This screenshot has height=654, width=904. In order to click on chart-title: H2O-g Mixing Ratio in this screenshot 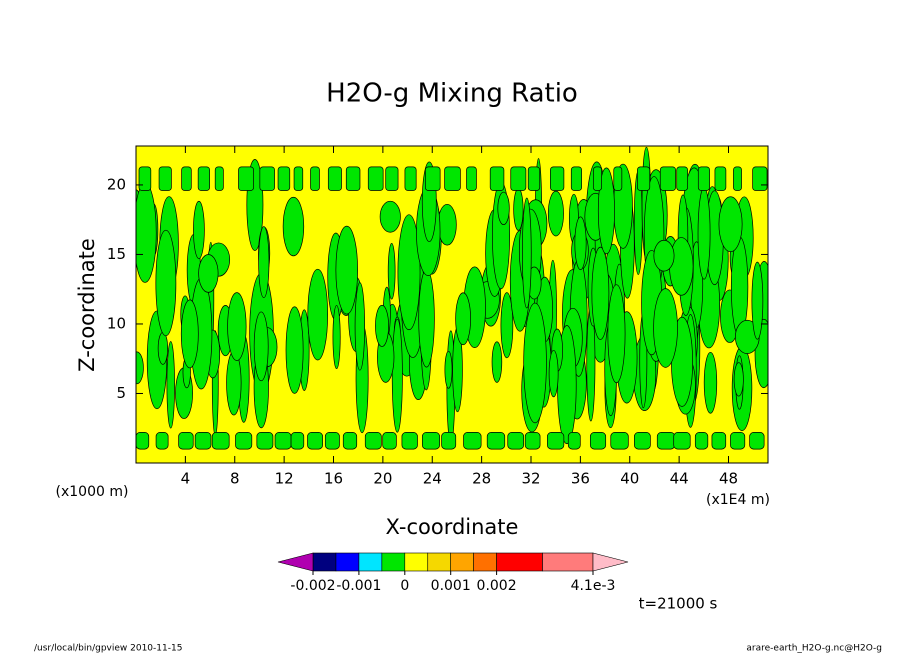, I will do `click(452, 94)`.